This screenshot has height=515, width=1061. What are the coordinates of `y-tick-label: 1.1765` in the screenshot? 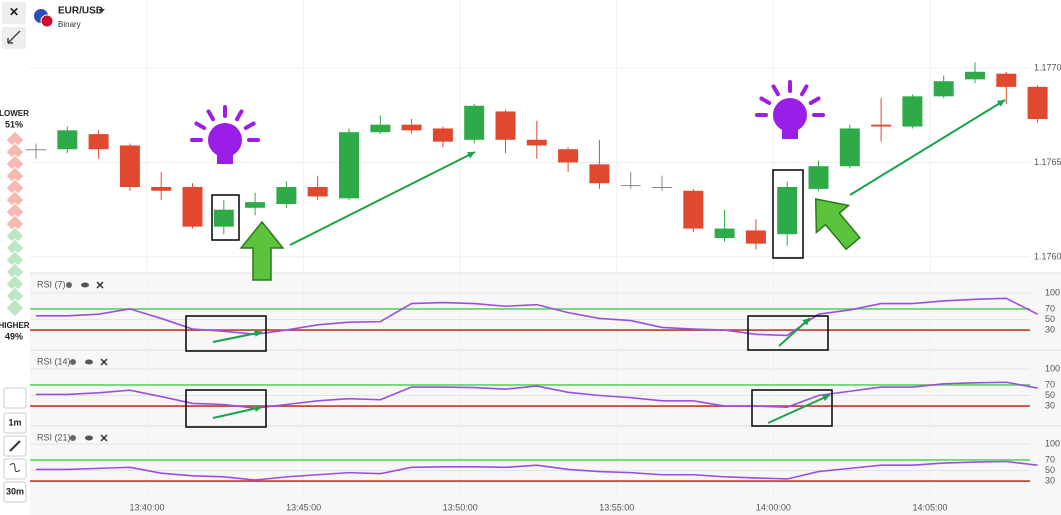 It's located at (1047, 162).